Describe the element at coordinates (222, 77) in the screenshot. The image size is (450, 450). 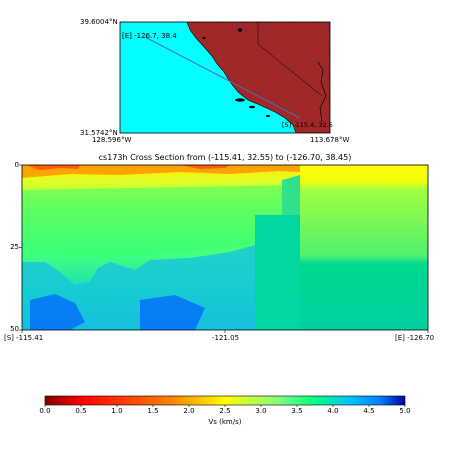
I see `cross-section-line` at that location.